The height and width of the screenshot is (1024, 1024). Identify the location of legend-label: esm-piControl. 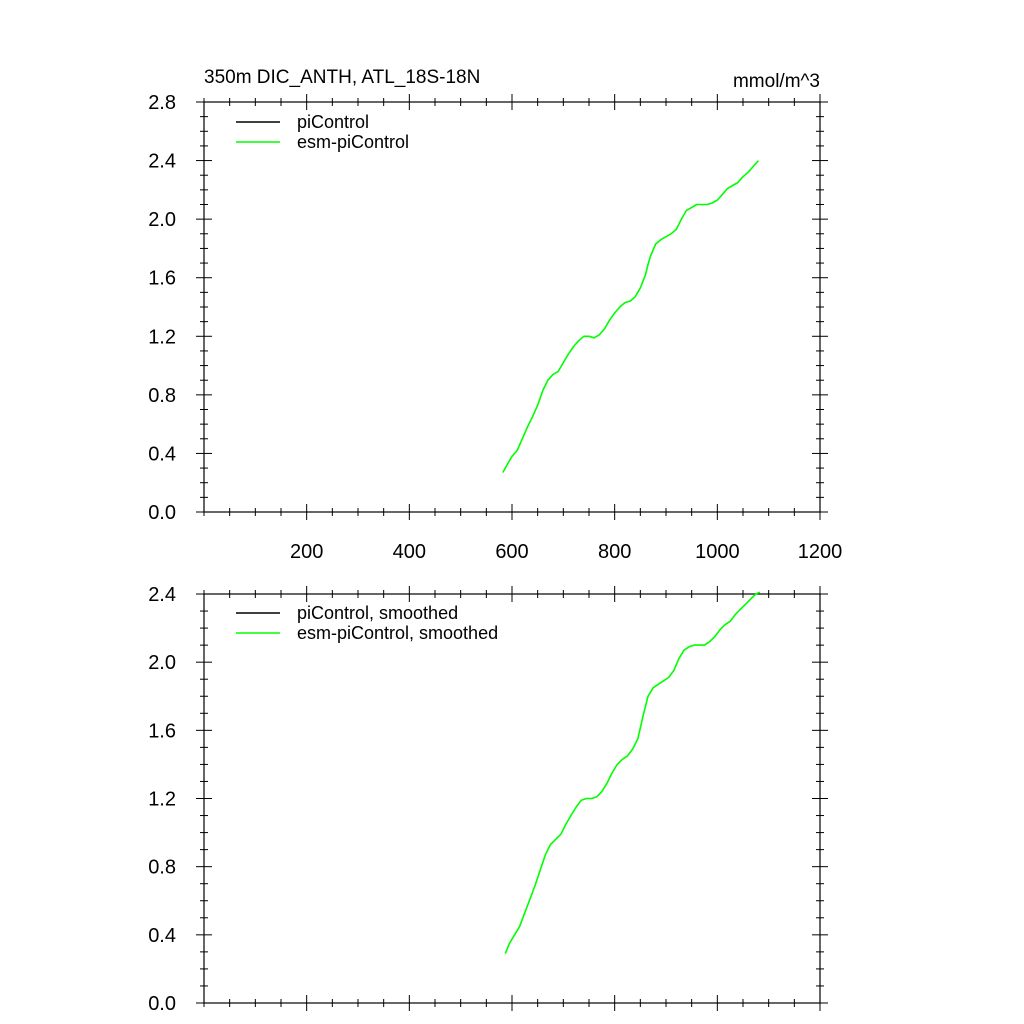
(353, 142).